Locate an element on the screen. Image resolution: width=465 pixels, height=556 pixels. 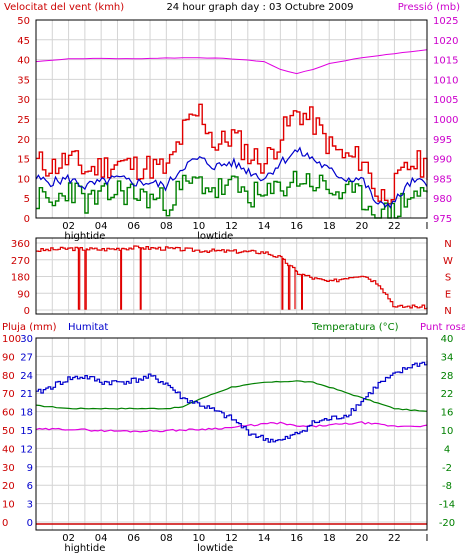
humidity-tick-label: 12 is located at coordinates (26, 449).